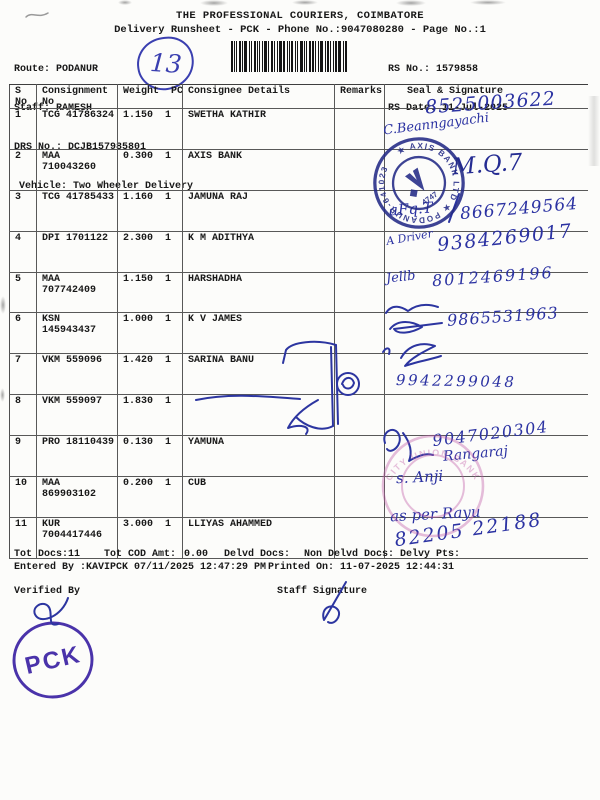 The image size is (600, 800). I want to click on table-row: 1 TCG 41786324 1.150 1 SWETHA KATHIR, so click(298, 129).